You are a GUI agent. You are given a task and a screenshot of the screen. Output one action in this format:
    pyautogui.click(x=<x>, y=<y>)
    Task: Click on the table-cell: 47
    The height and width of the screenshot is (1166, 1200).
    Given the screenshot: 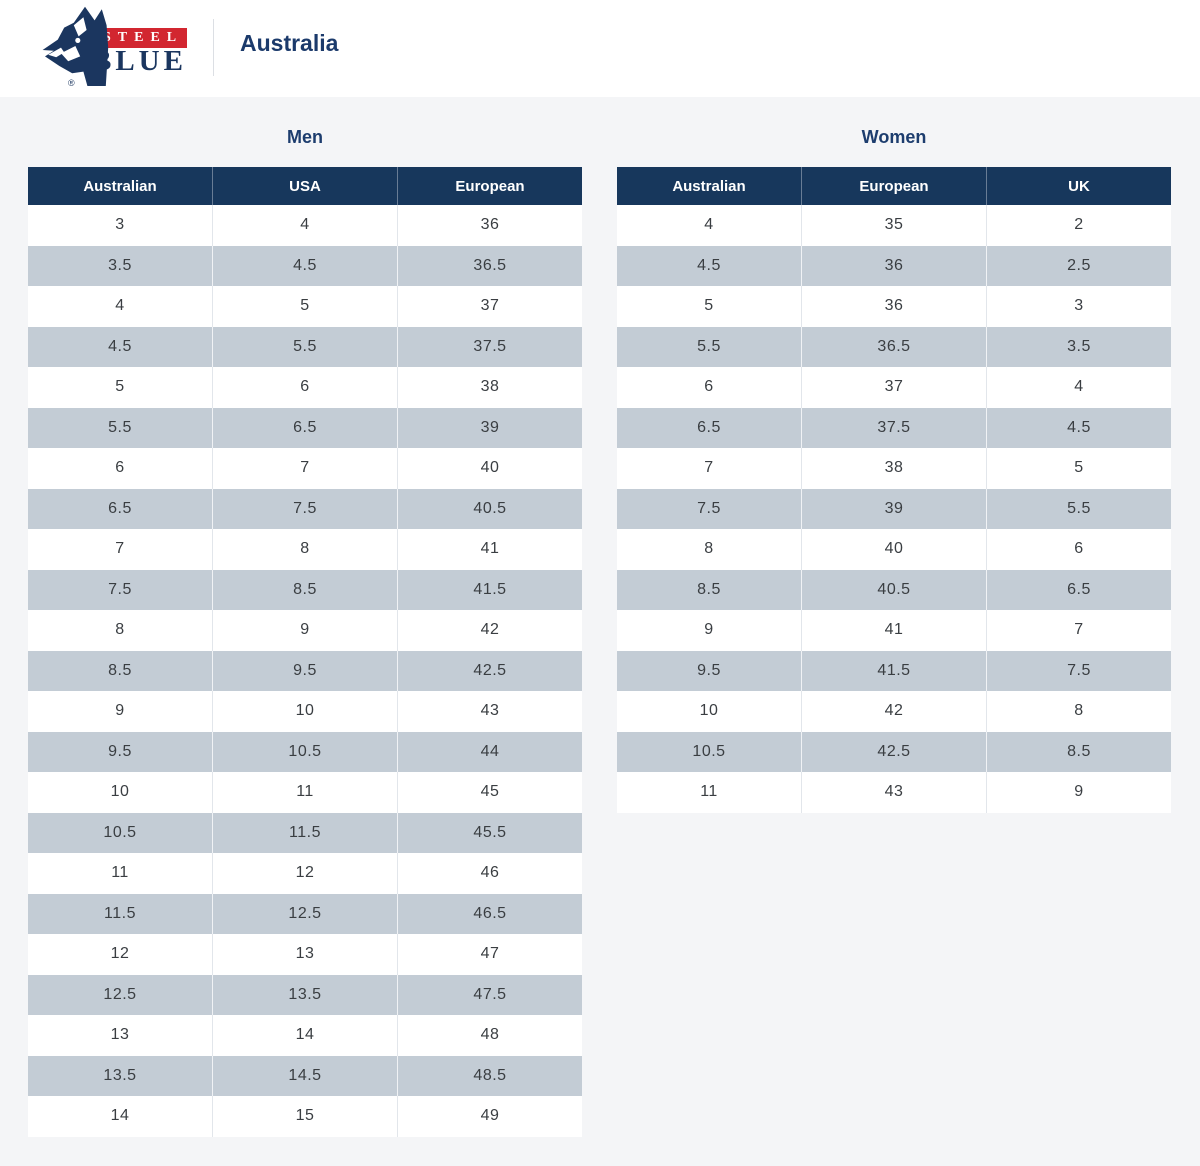 What is the action you would take?
    pyautogui.click(x=489, y=954)
    